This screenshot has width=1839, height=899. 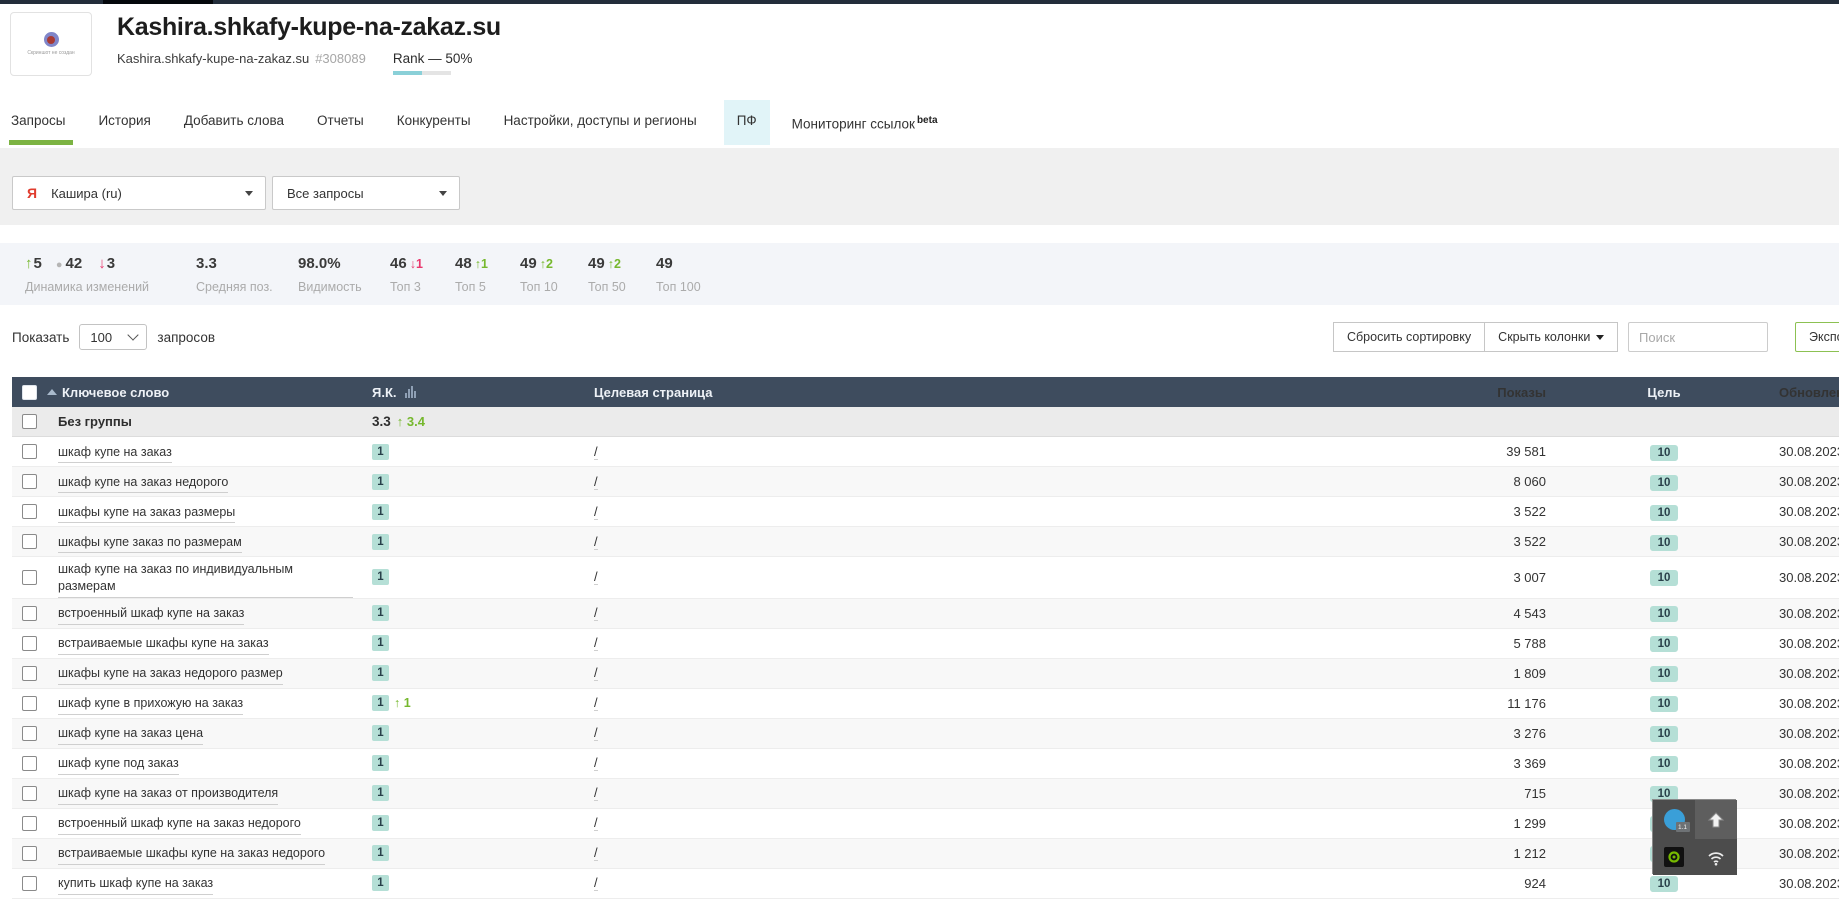 What do you see at coordinates (151, 703) in the screenshot?
I see `keyword-link: шкаф купе в прихожую на заказ` at bounding box center [151, 703].